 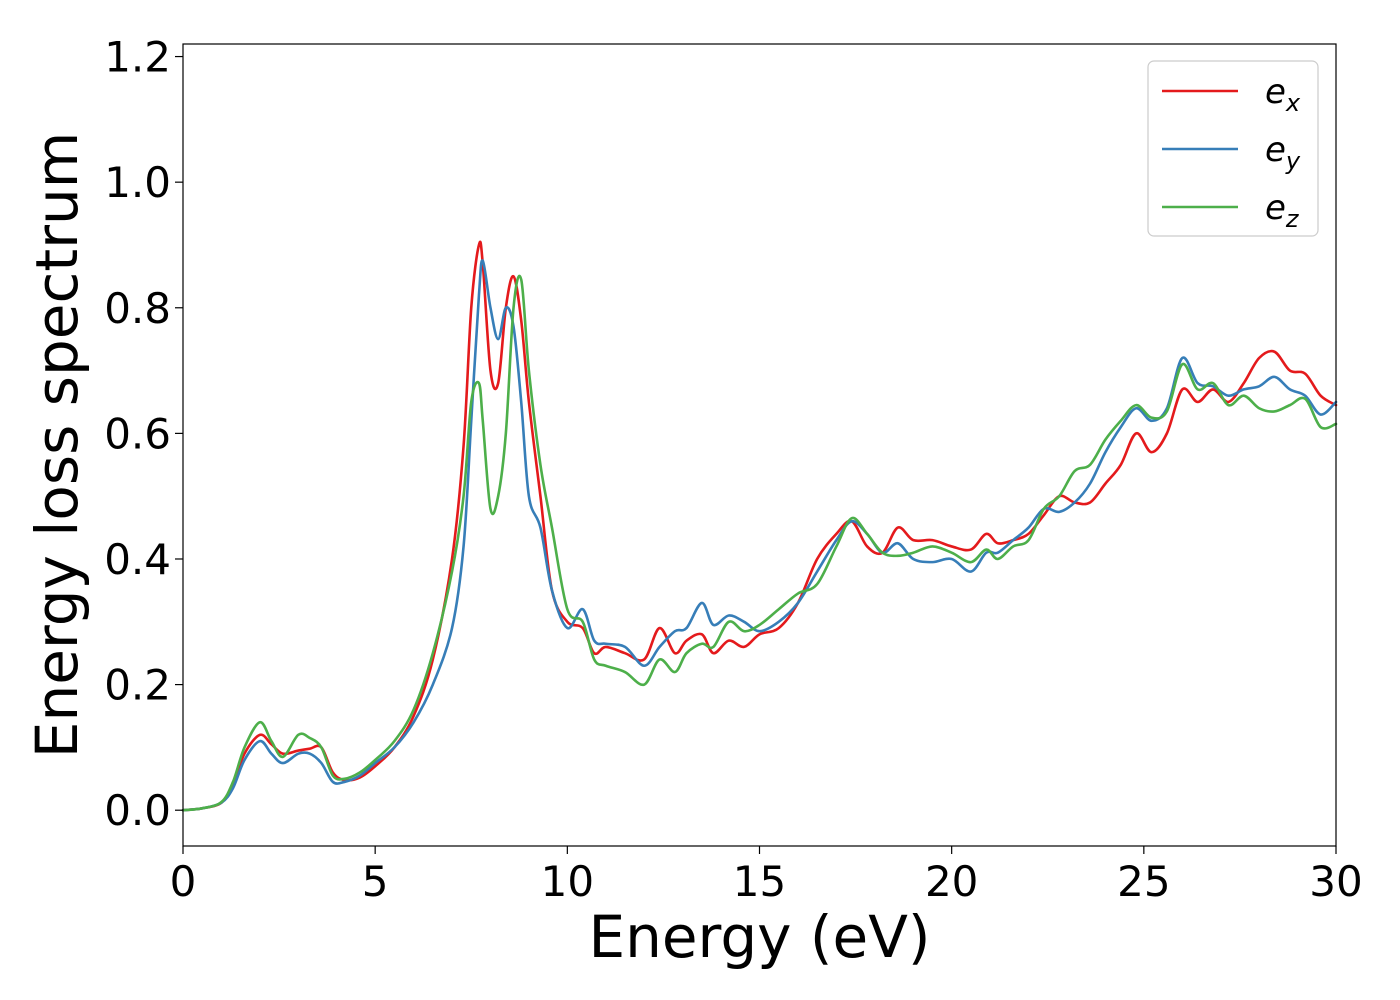 I want to click on y-axis-ticks: 0.0 0.2 0.4 0.6 0.8 1.0 1.2, so click(x=143, y=434).